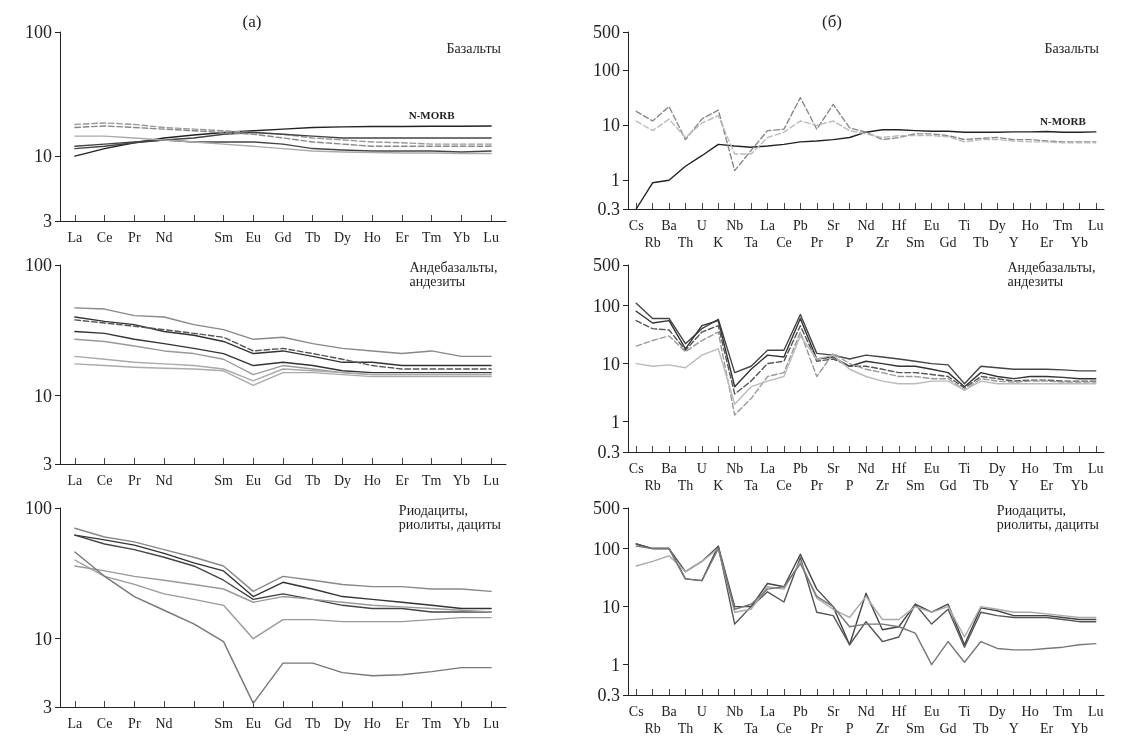 This screenshot has width=1125, height=747. I want to click on series-label: N-MORB, so click(432, 114).